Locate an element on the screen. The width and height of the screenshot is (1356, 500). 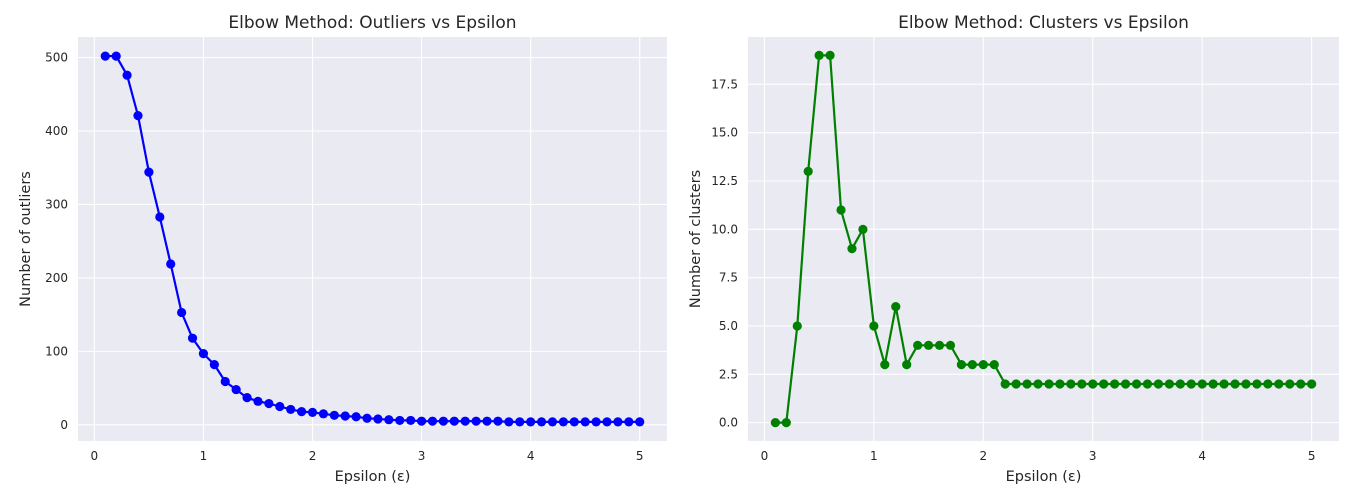
y-tick-label: 7.5 is located at coordinates (728, 278).